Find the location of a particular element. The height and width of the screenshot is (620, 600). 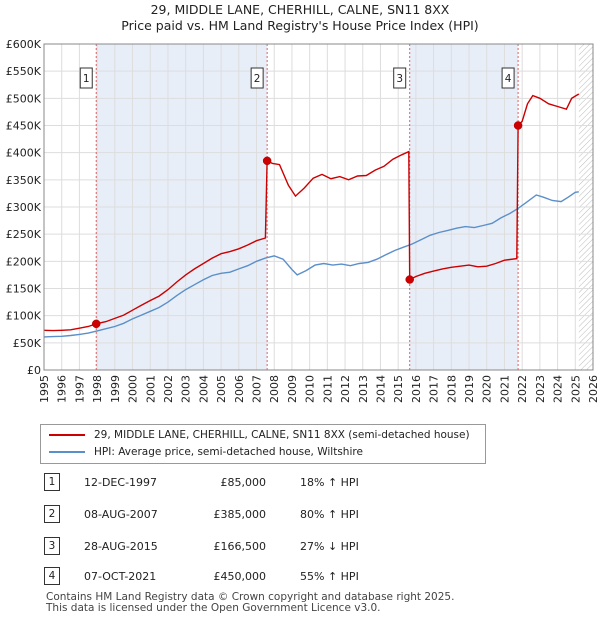

x-tick-label: 2008 is located at coordinates (274, 389).